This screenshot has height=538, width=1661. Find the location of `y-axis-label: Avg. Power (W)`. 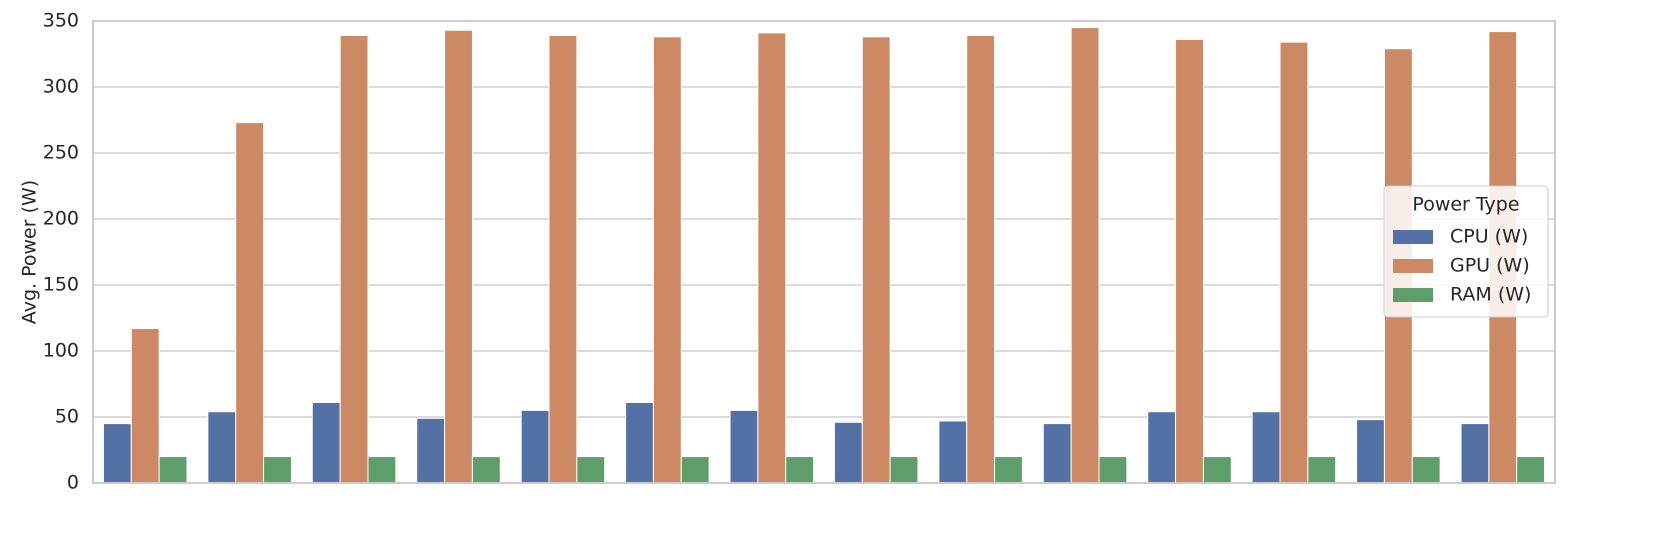

y-axis-label: Avg. Power (W) is located at coordinates (30, 252).